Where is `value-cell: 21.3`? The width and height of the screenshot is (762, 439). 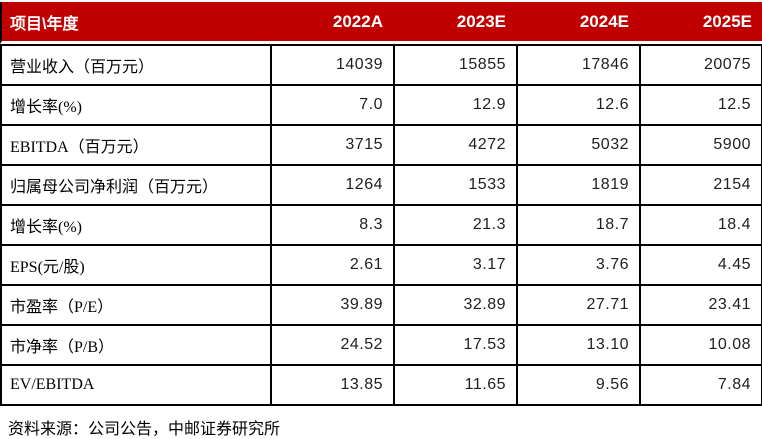 value-cell: 21.3 is located at coordinates (454, 226).